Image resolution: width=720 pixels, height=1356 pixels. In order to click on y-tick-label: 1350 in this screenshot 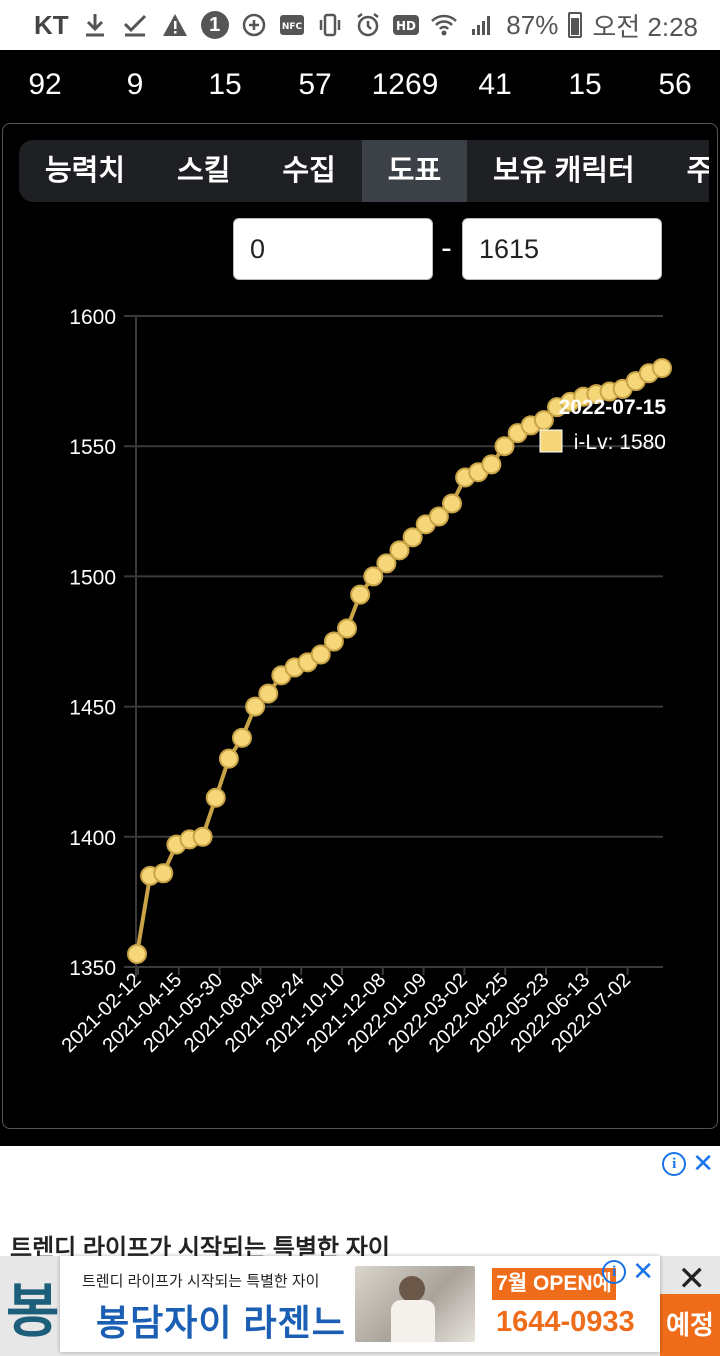, I will do `click(92, 968)`.